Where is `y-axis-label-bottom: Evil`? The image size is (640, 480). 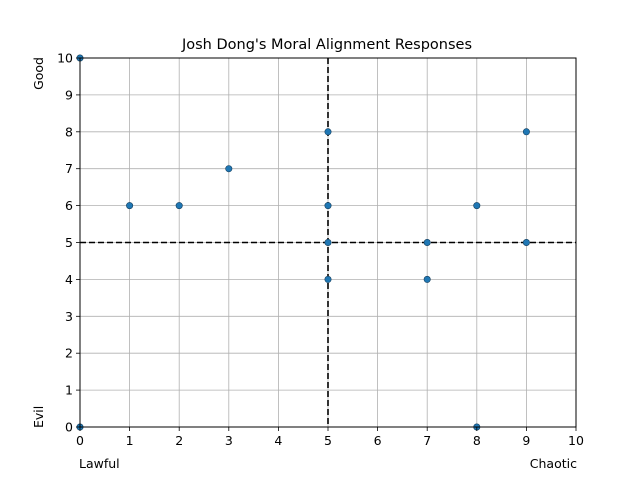 y-axis-label-bottom: Evil is located at coordinates (38, 417).